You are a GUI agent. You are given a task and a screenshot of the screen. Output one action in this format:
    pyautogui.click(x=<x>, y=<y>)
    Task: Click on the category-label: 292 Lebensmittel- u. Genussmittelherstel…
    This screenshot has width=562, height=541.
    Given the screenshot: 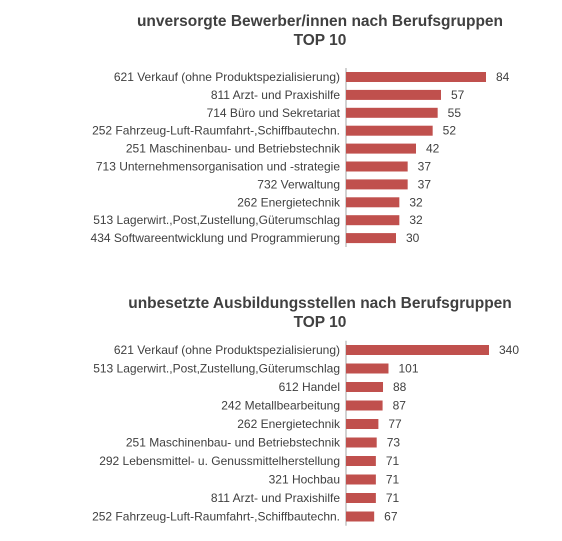 What is the action you would take?
    pyautogui.click(x=219, y=461)
    